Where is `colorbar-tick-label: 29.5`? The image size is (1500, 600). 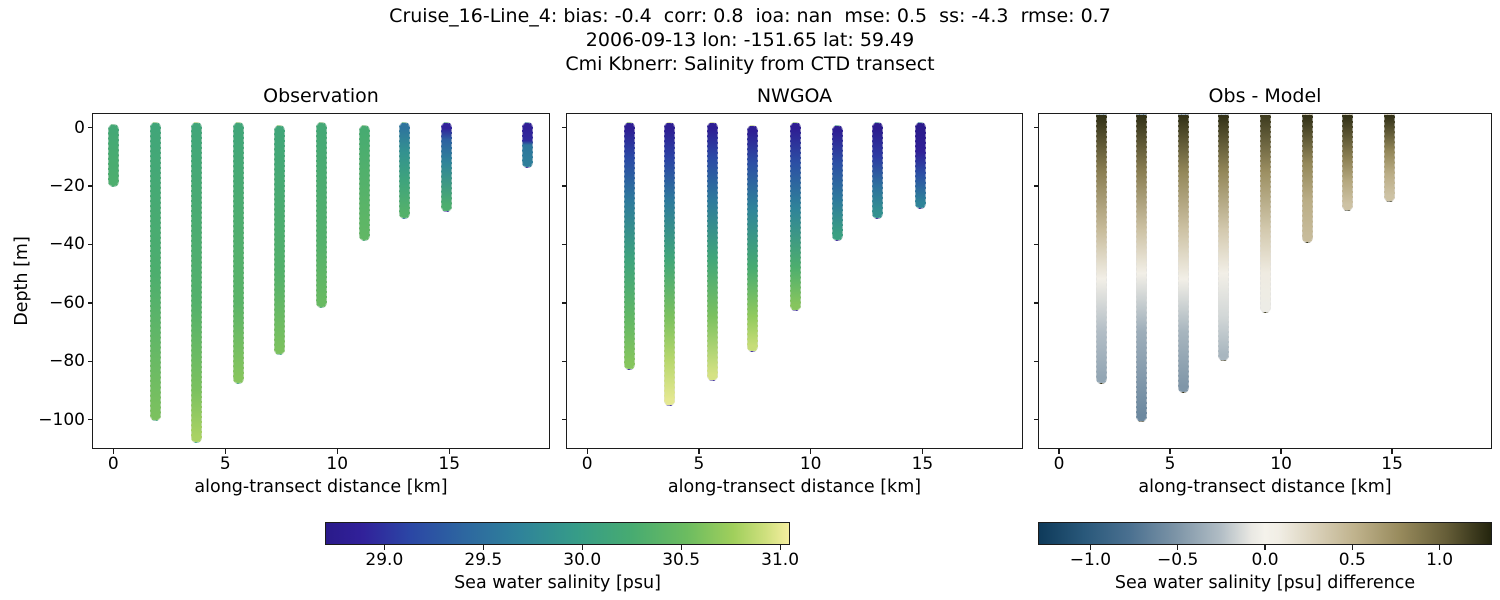
colorbar-tick-label: 29.5 is located at coordinates (483, 560).